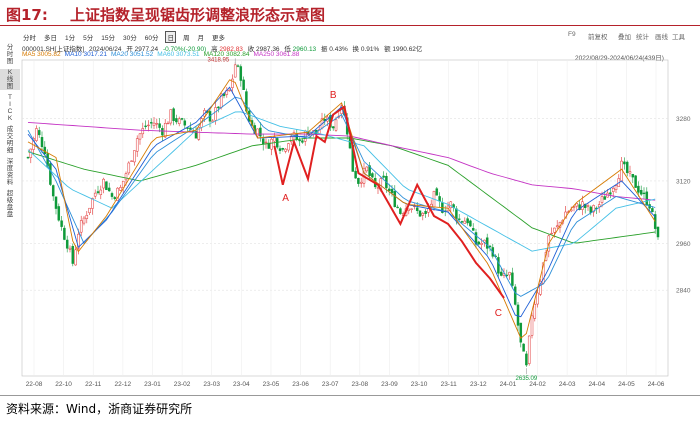 This screenshot has width=700, height=422. I want to click on x-tick-label: 23-12, so click(478, 384).